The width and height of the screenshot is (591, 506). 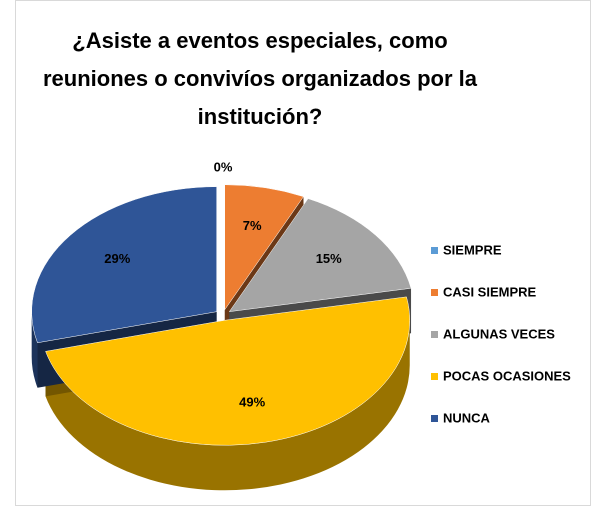 I want to click on legend-label: SIEMPRE, so click(x=472, y=249).